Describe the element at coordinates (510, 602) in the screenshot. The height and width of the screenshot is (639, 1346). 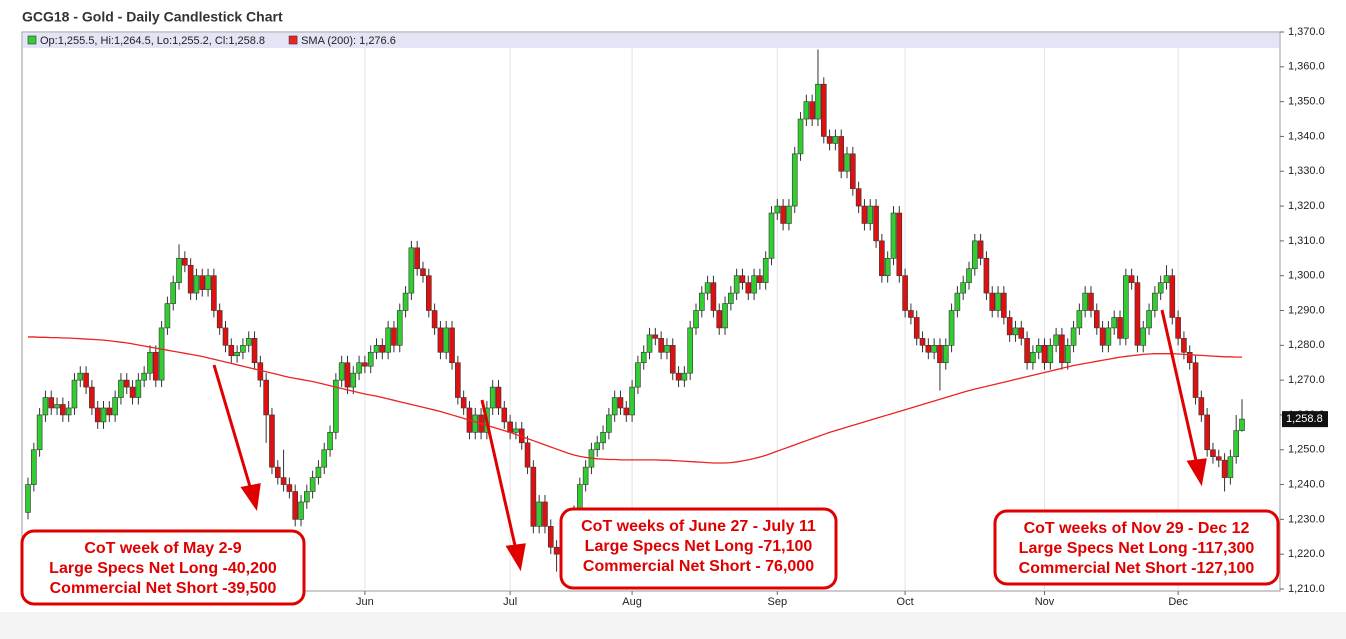
I see `x-tick-label: Jul` at that location.